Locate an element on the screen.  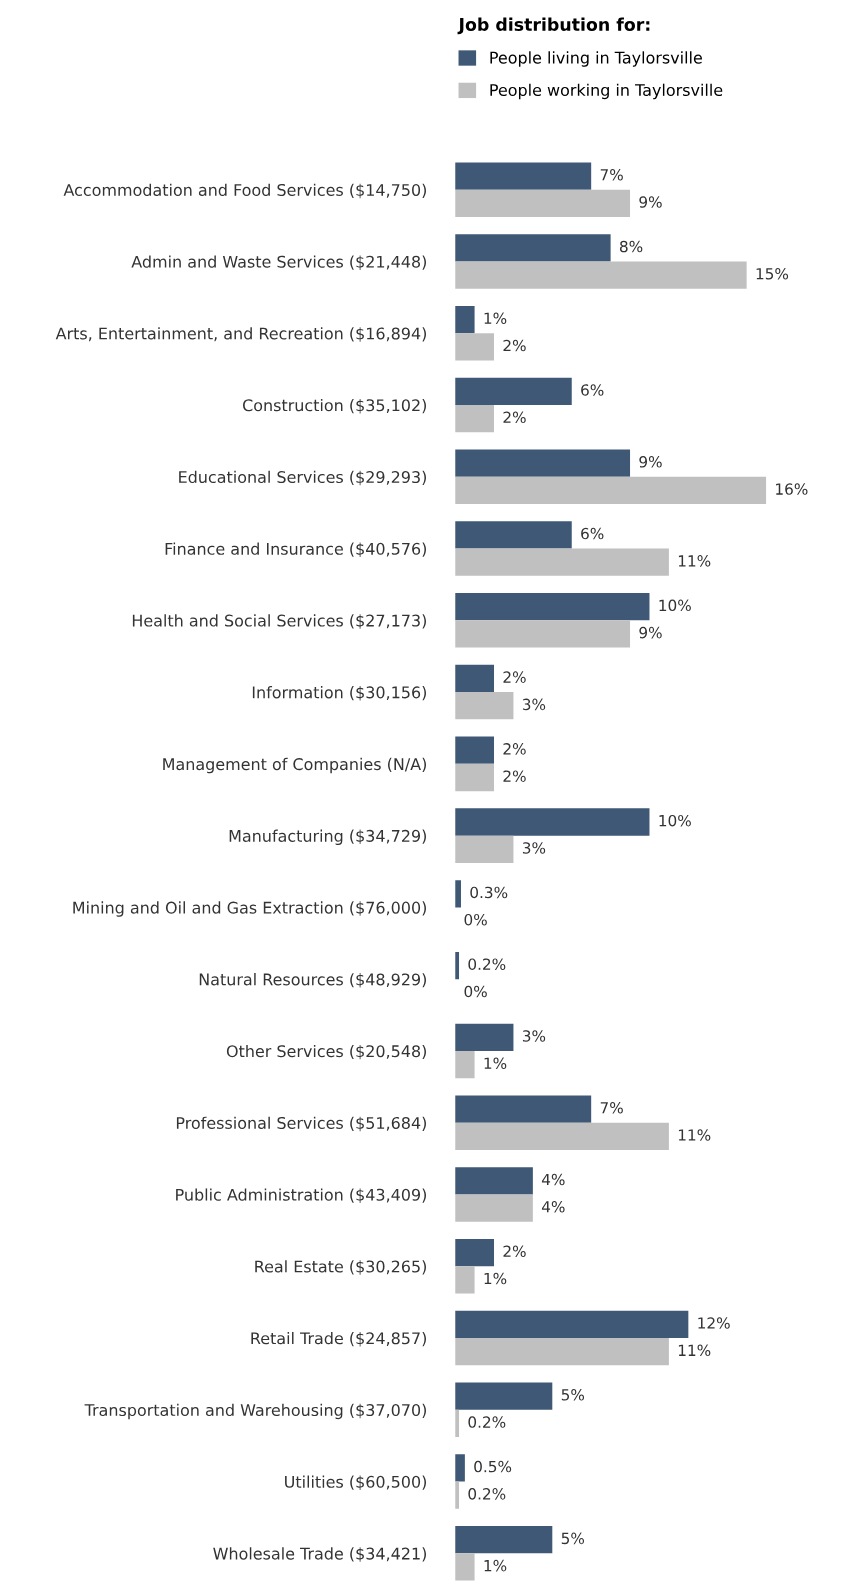
y-tick-label: Educational Services ($29,293) is located at coordinates (302, 478).